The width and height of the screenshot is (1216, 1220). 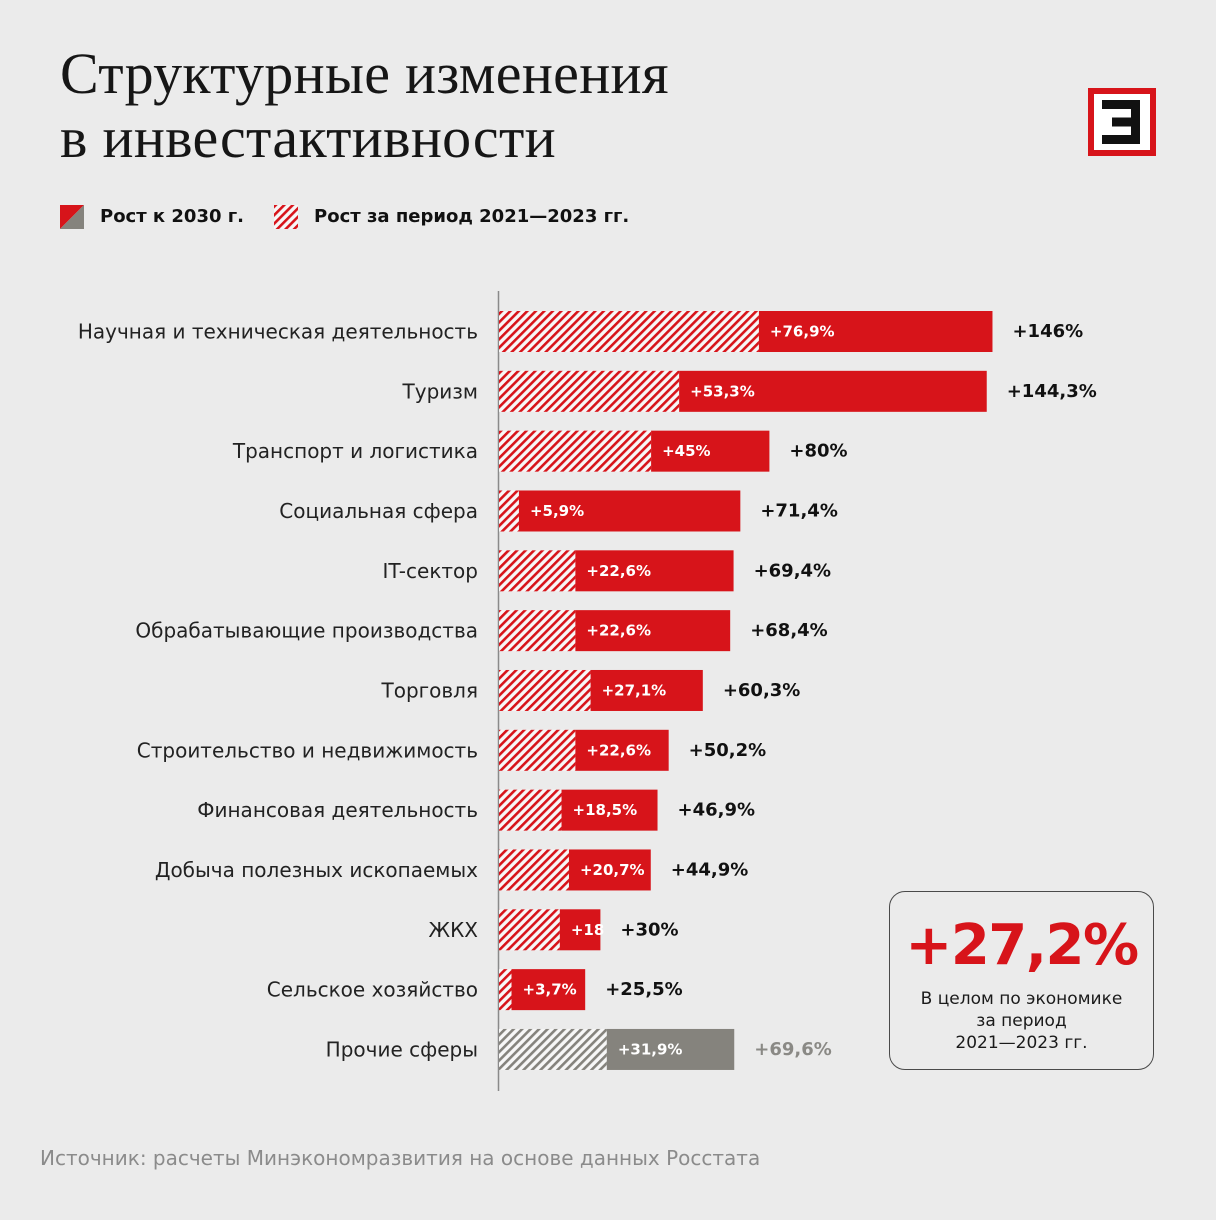 I want to click on legend-label-2030: Рост к 2030 г., so click(x=172, y=216).